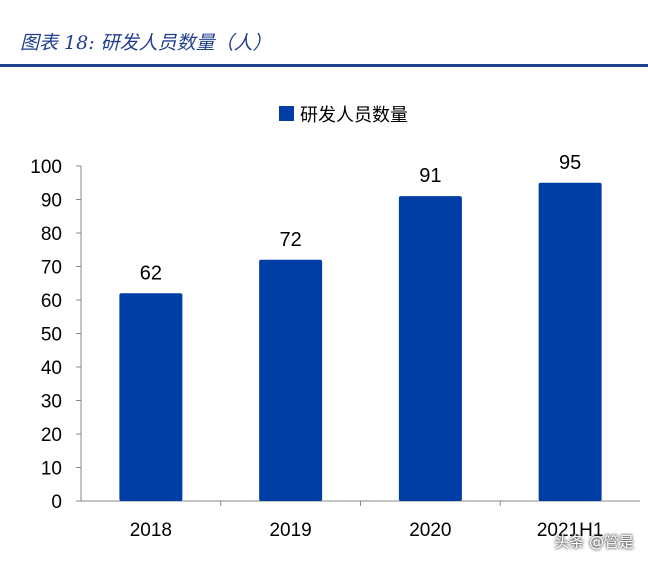 The image size is (648, 562). Describe the element at coordinates (354, 115) in the screenshot. I see `legend-label: 研发人员数量` at that location.